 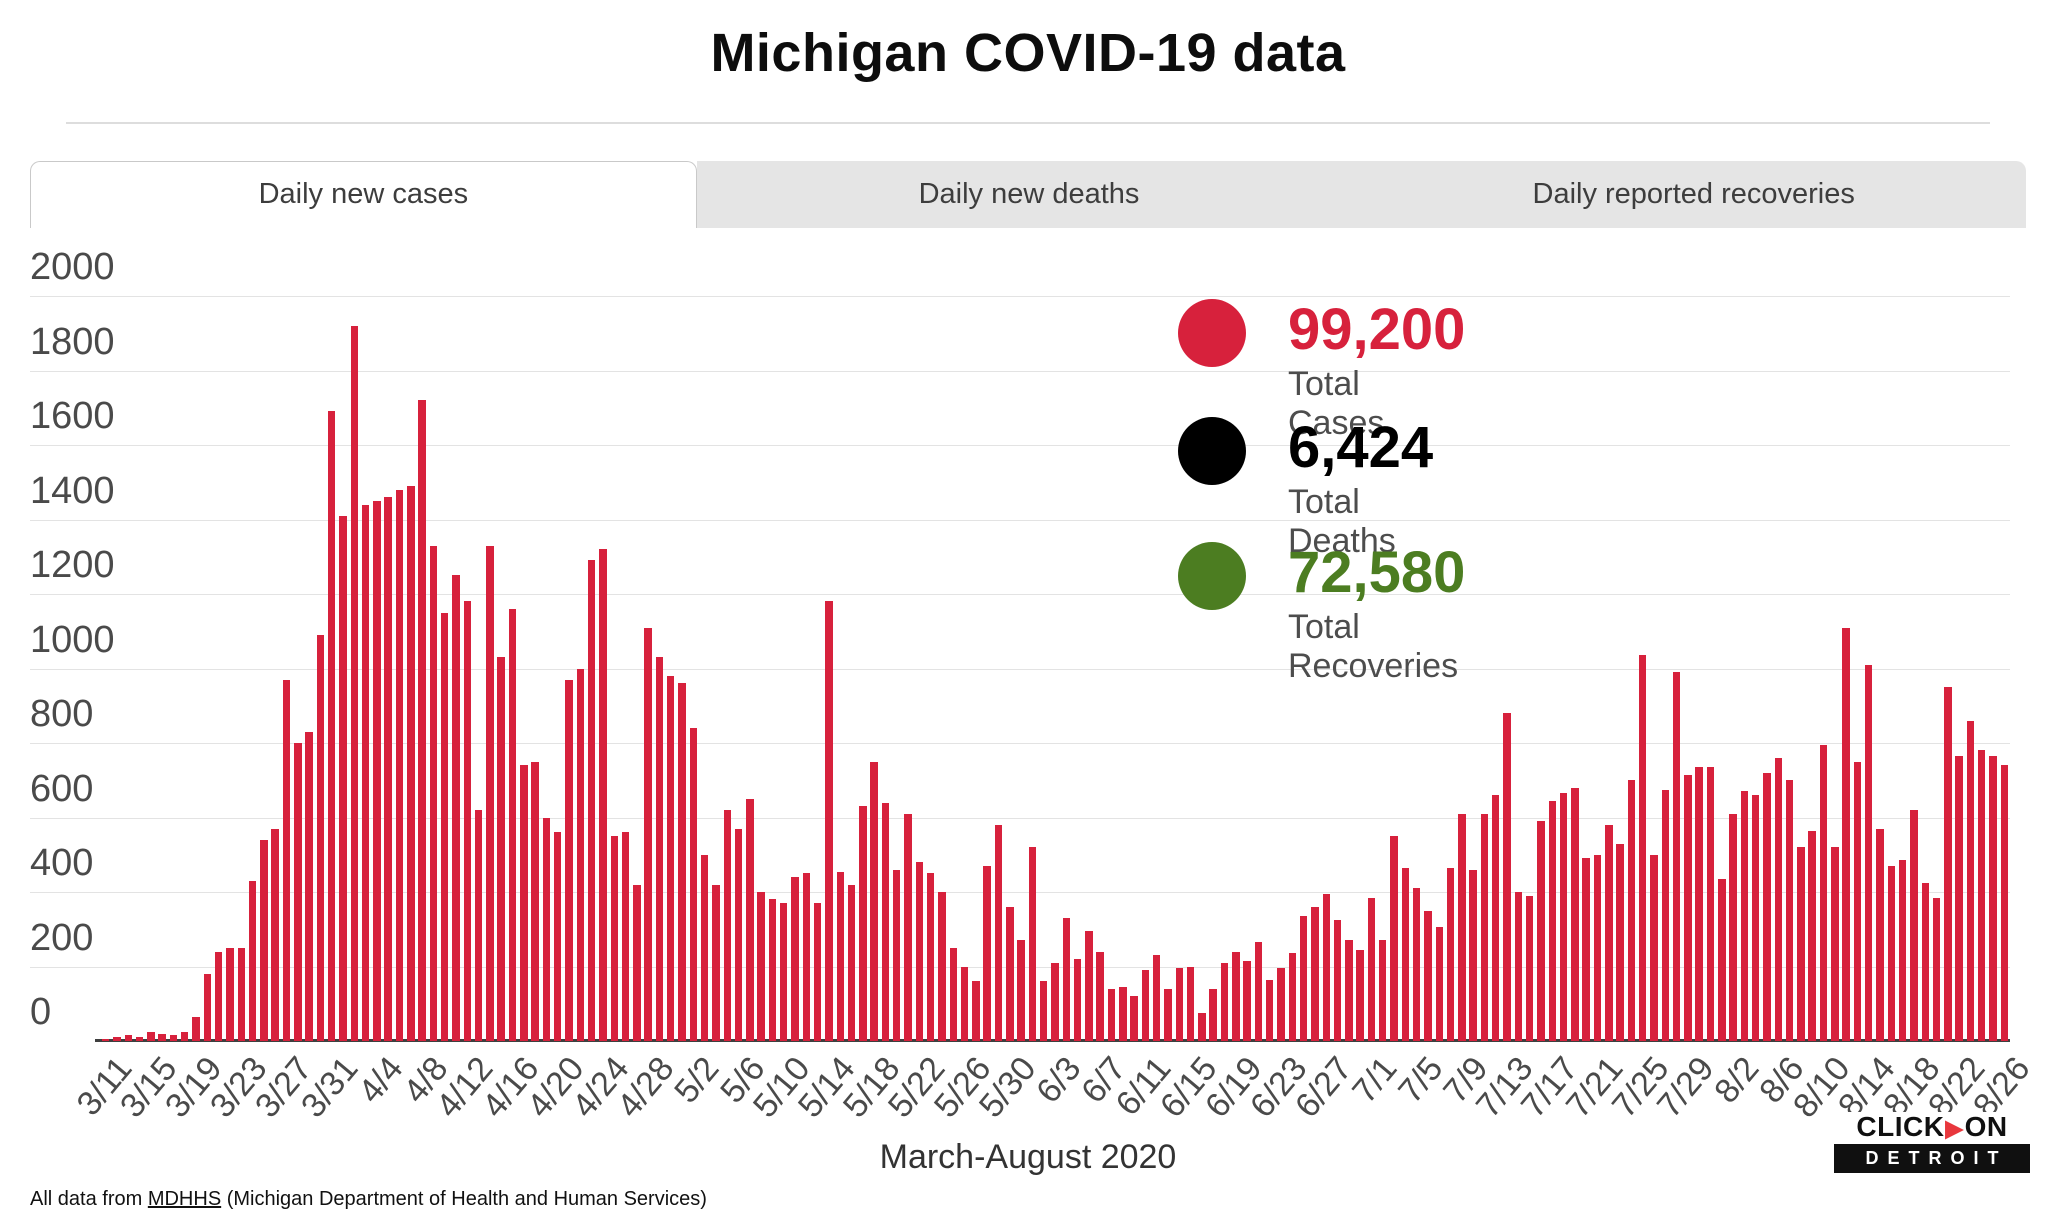 What do you see at coordinates (1694, 194) in the screenshot?
I see `tab-daily-reported-recoveries: Daily reported recoveries` at bounding box center [1694, 194].